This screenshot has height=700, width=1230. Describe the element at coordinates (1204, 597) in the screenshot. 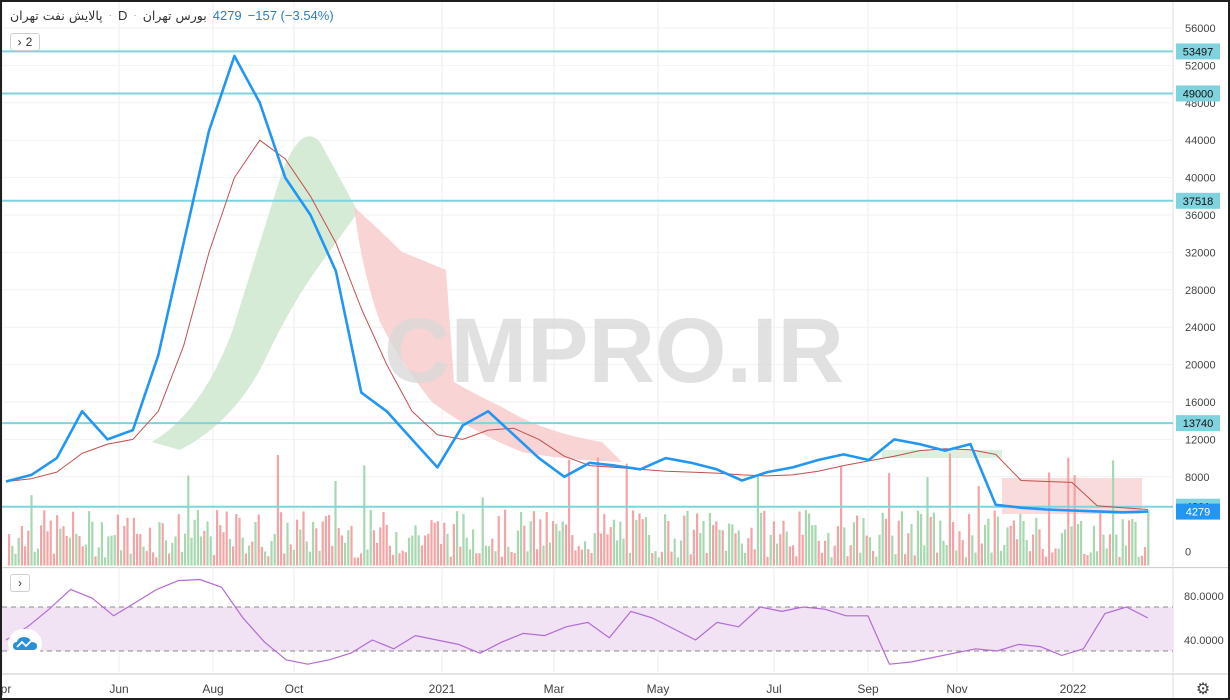

I see `rsi-tick-label: 80.0000` at that location.